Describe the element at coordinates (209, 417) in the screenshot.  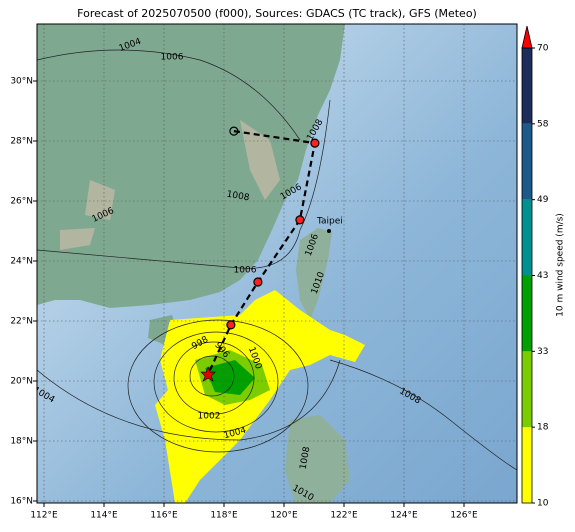
I see `isobar-label: 1002` at that location.